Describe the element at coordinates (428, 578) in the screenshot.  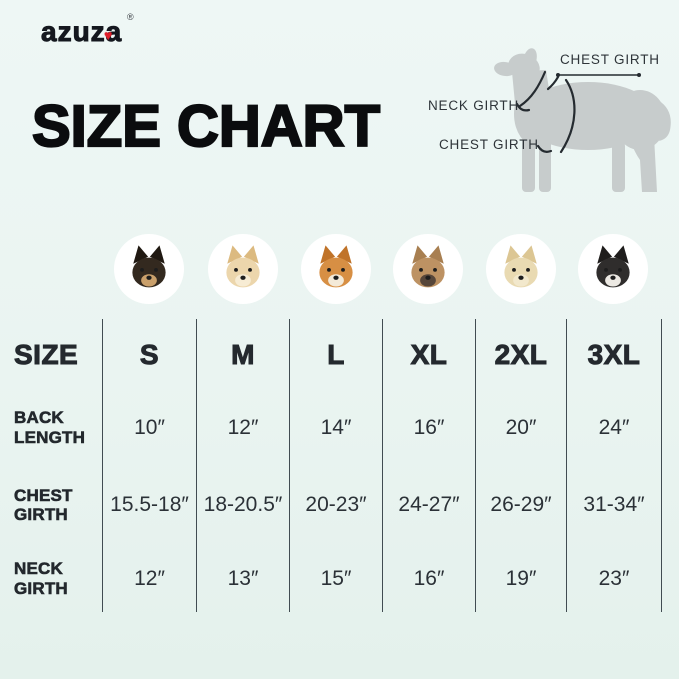
I see `cell-neck-girth-xl: 16″` at that location.